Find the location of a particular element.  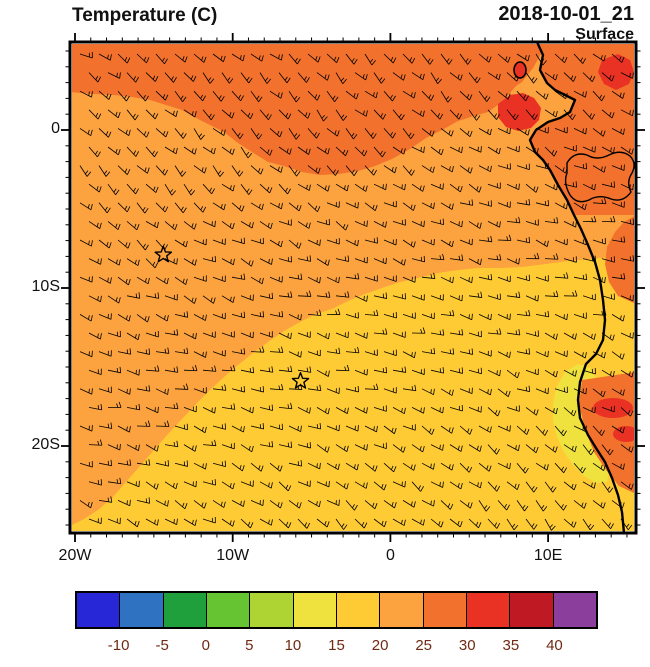

station-marker-northwest is located at coordinates (163, 254).